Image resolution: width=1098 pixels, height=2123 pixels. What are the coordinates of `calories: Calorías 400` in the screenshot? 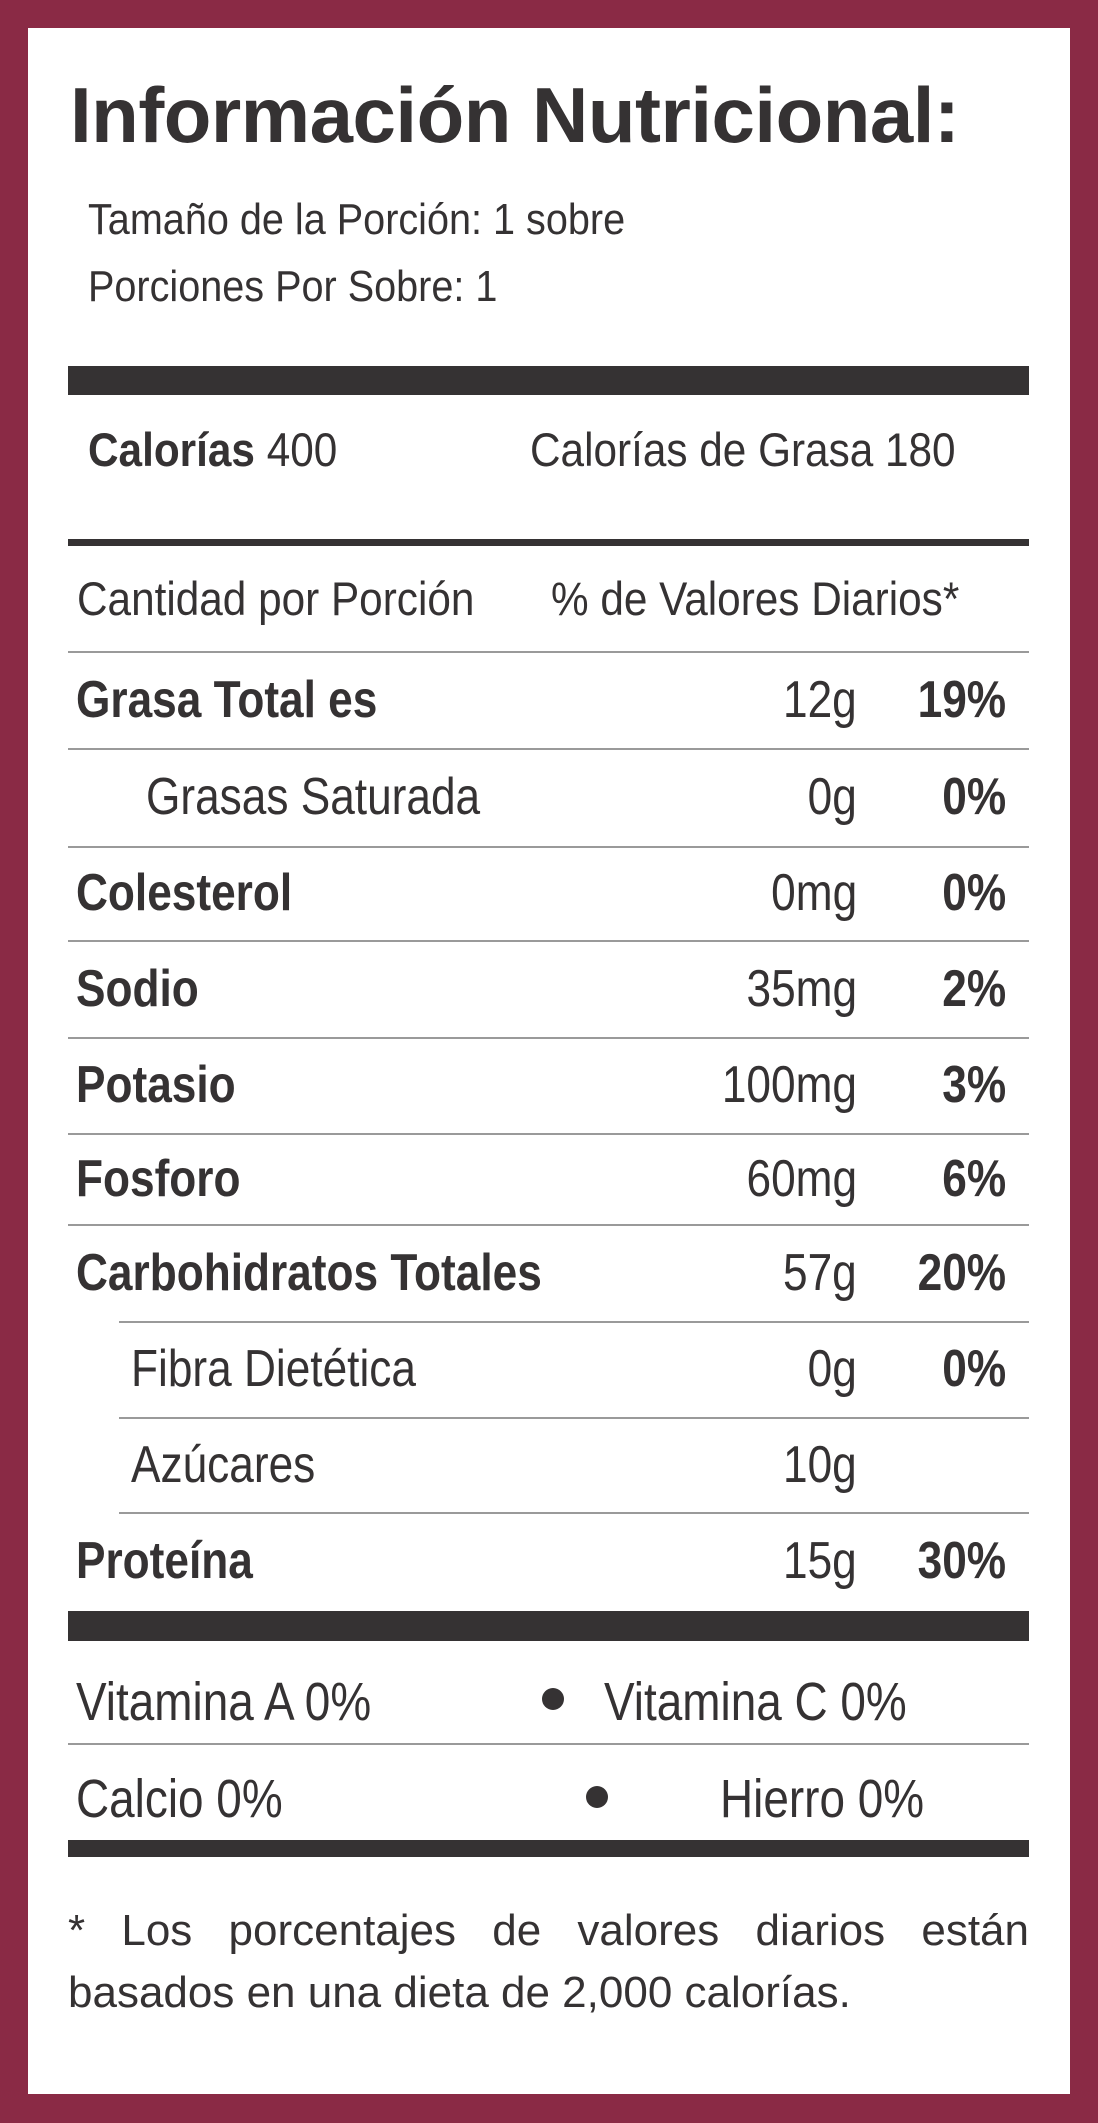 It's located at (212, 449).